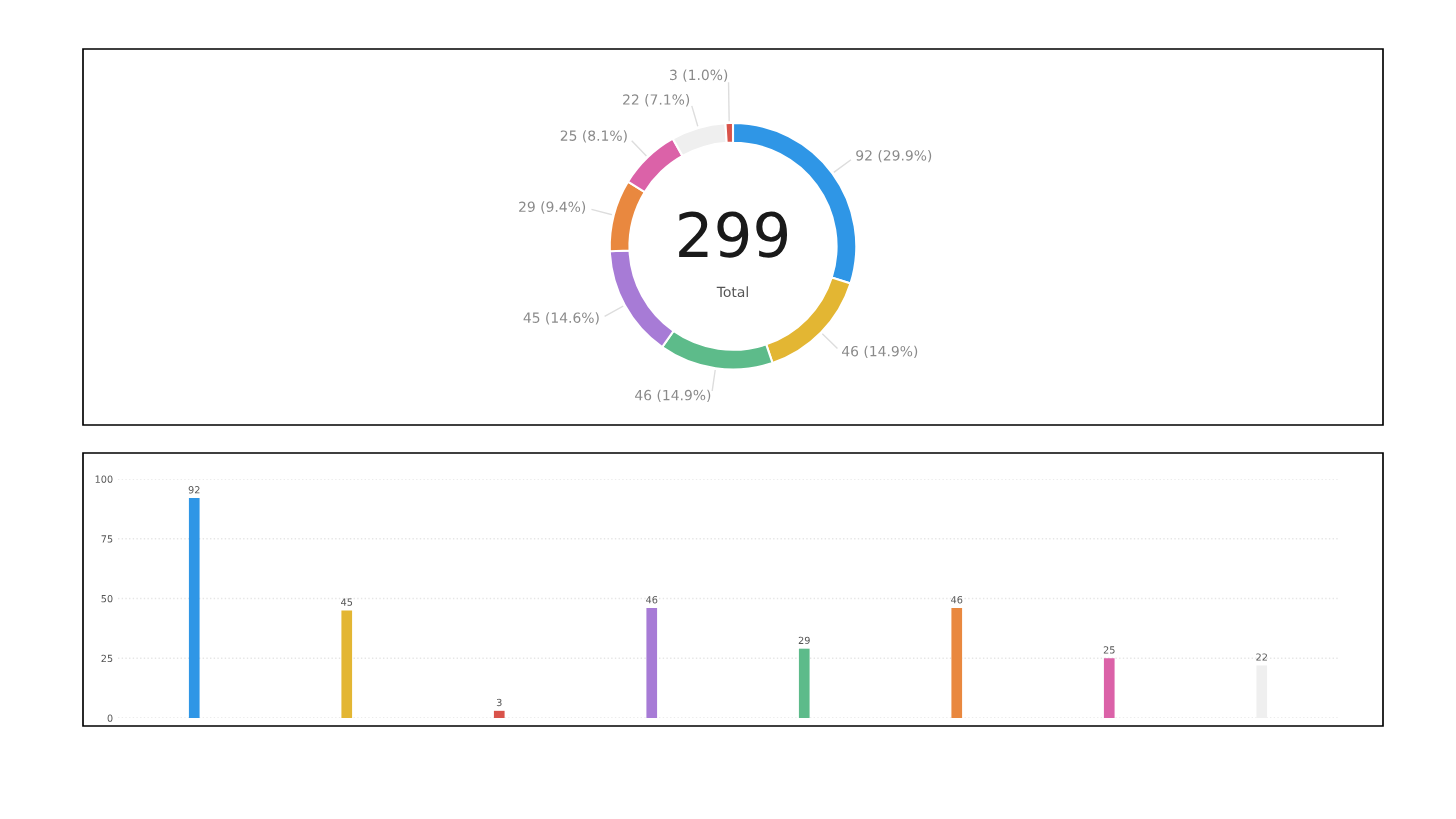  What do you see at coordinates (804, 640) in the screenshot?
I see `data-label: 29` at bounding box center [804, 640].